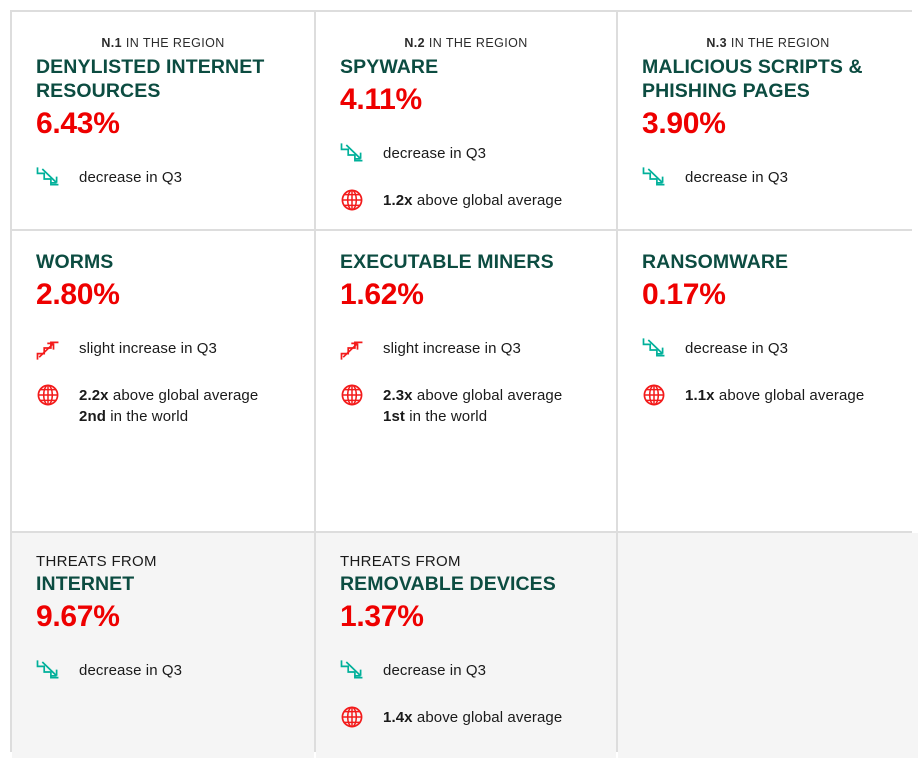 The width and height of the screenshot is (924, 766). Describe the element at coordinates (415, 43) in the screenshot. I see `rank-number: N.2` at that location.